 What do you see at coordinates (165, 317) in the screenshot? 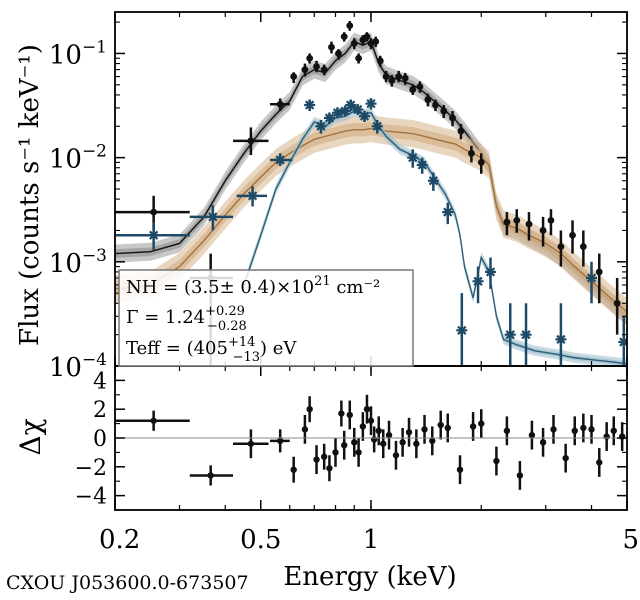
I see `legend-main: Γ = 1.24` at bounding box center [165, 317].